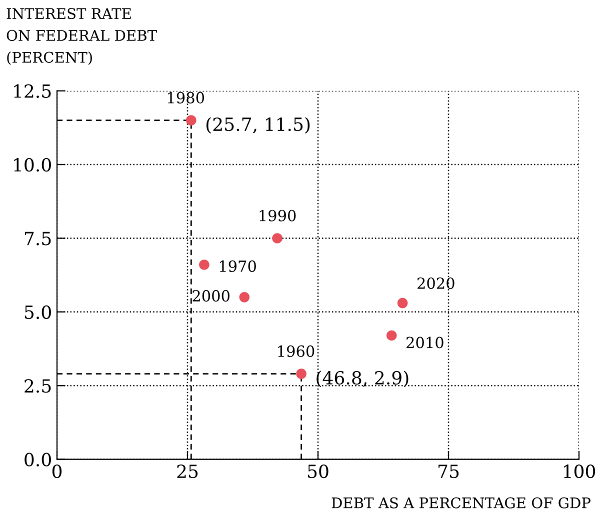 The height and width of the screenshot is (519, 600). I want to click on x-axis-title: DEBT AS A PERCENTAGE OF GDP, so click(461, 502).